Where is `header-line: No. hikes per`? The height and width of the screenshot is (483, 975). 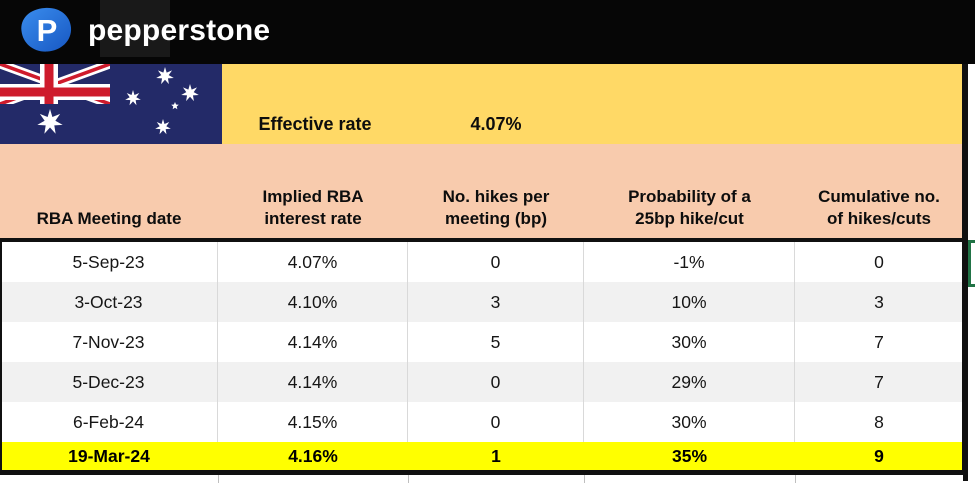 header-line: No. hikes per is located at coordinates (496, 196).